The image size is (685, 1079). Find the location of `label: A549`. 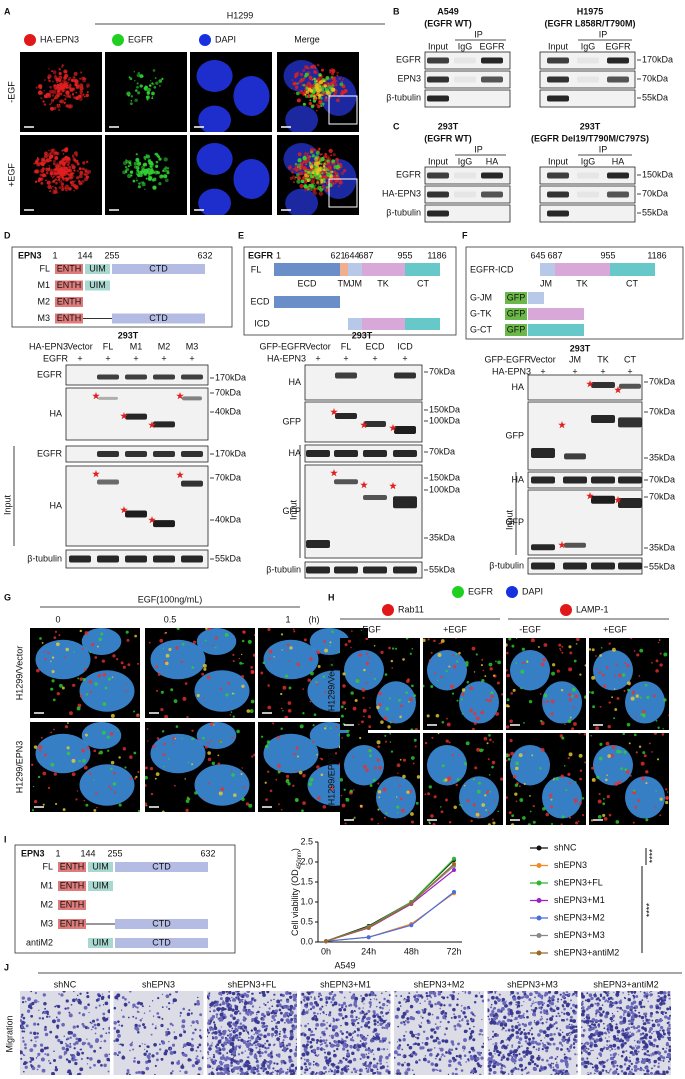

label: A549 is located at coordinates (344, 965).